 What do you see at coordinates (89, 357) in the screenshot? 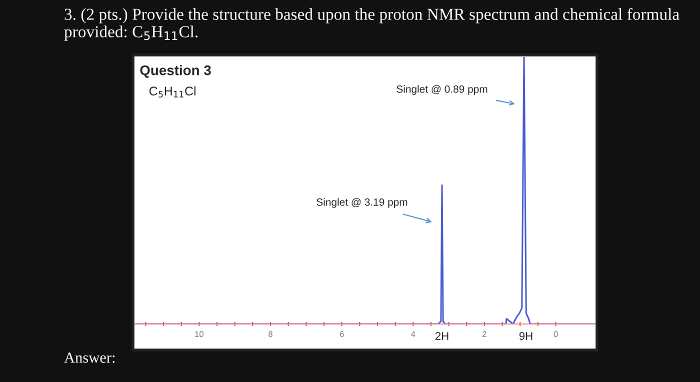
I see `text: Answer:` at bounding box center [89, 357].